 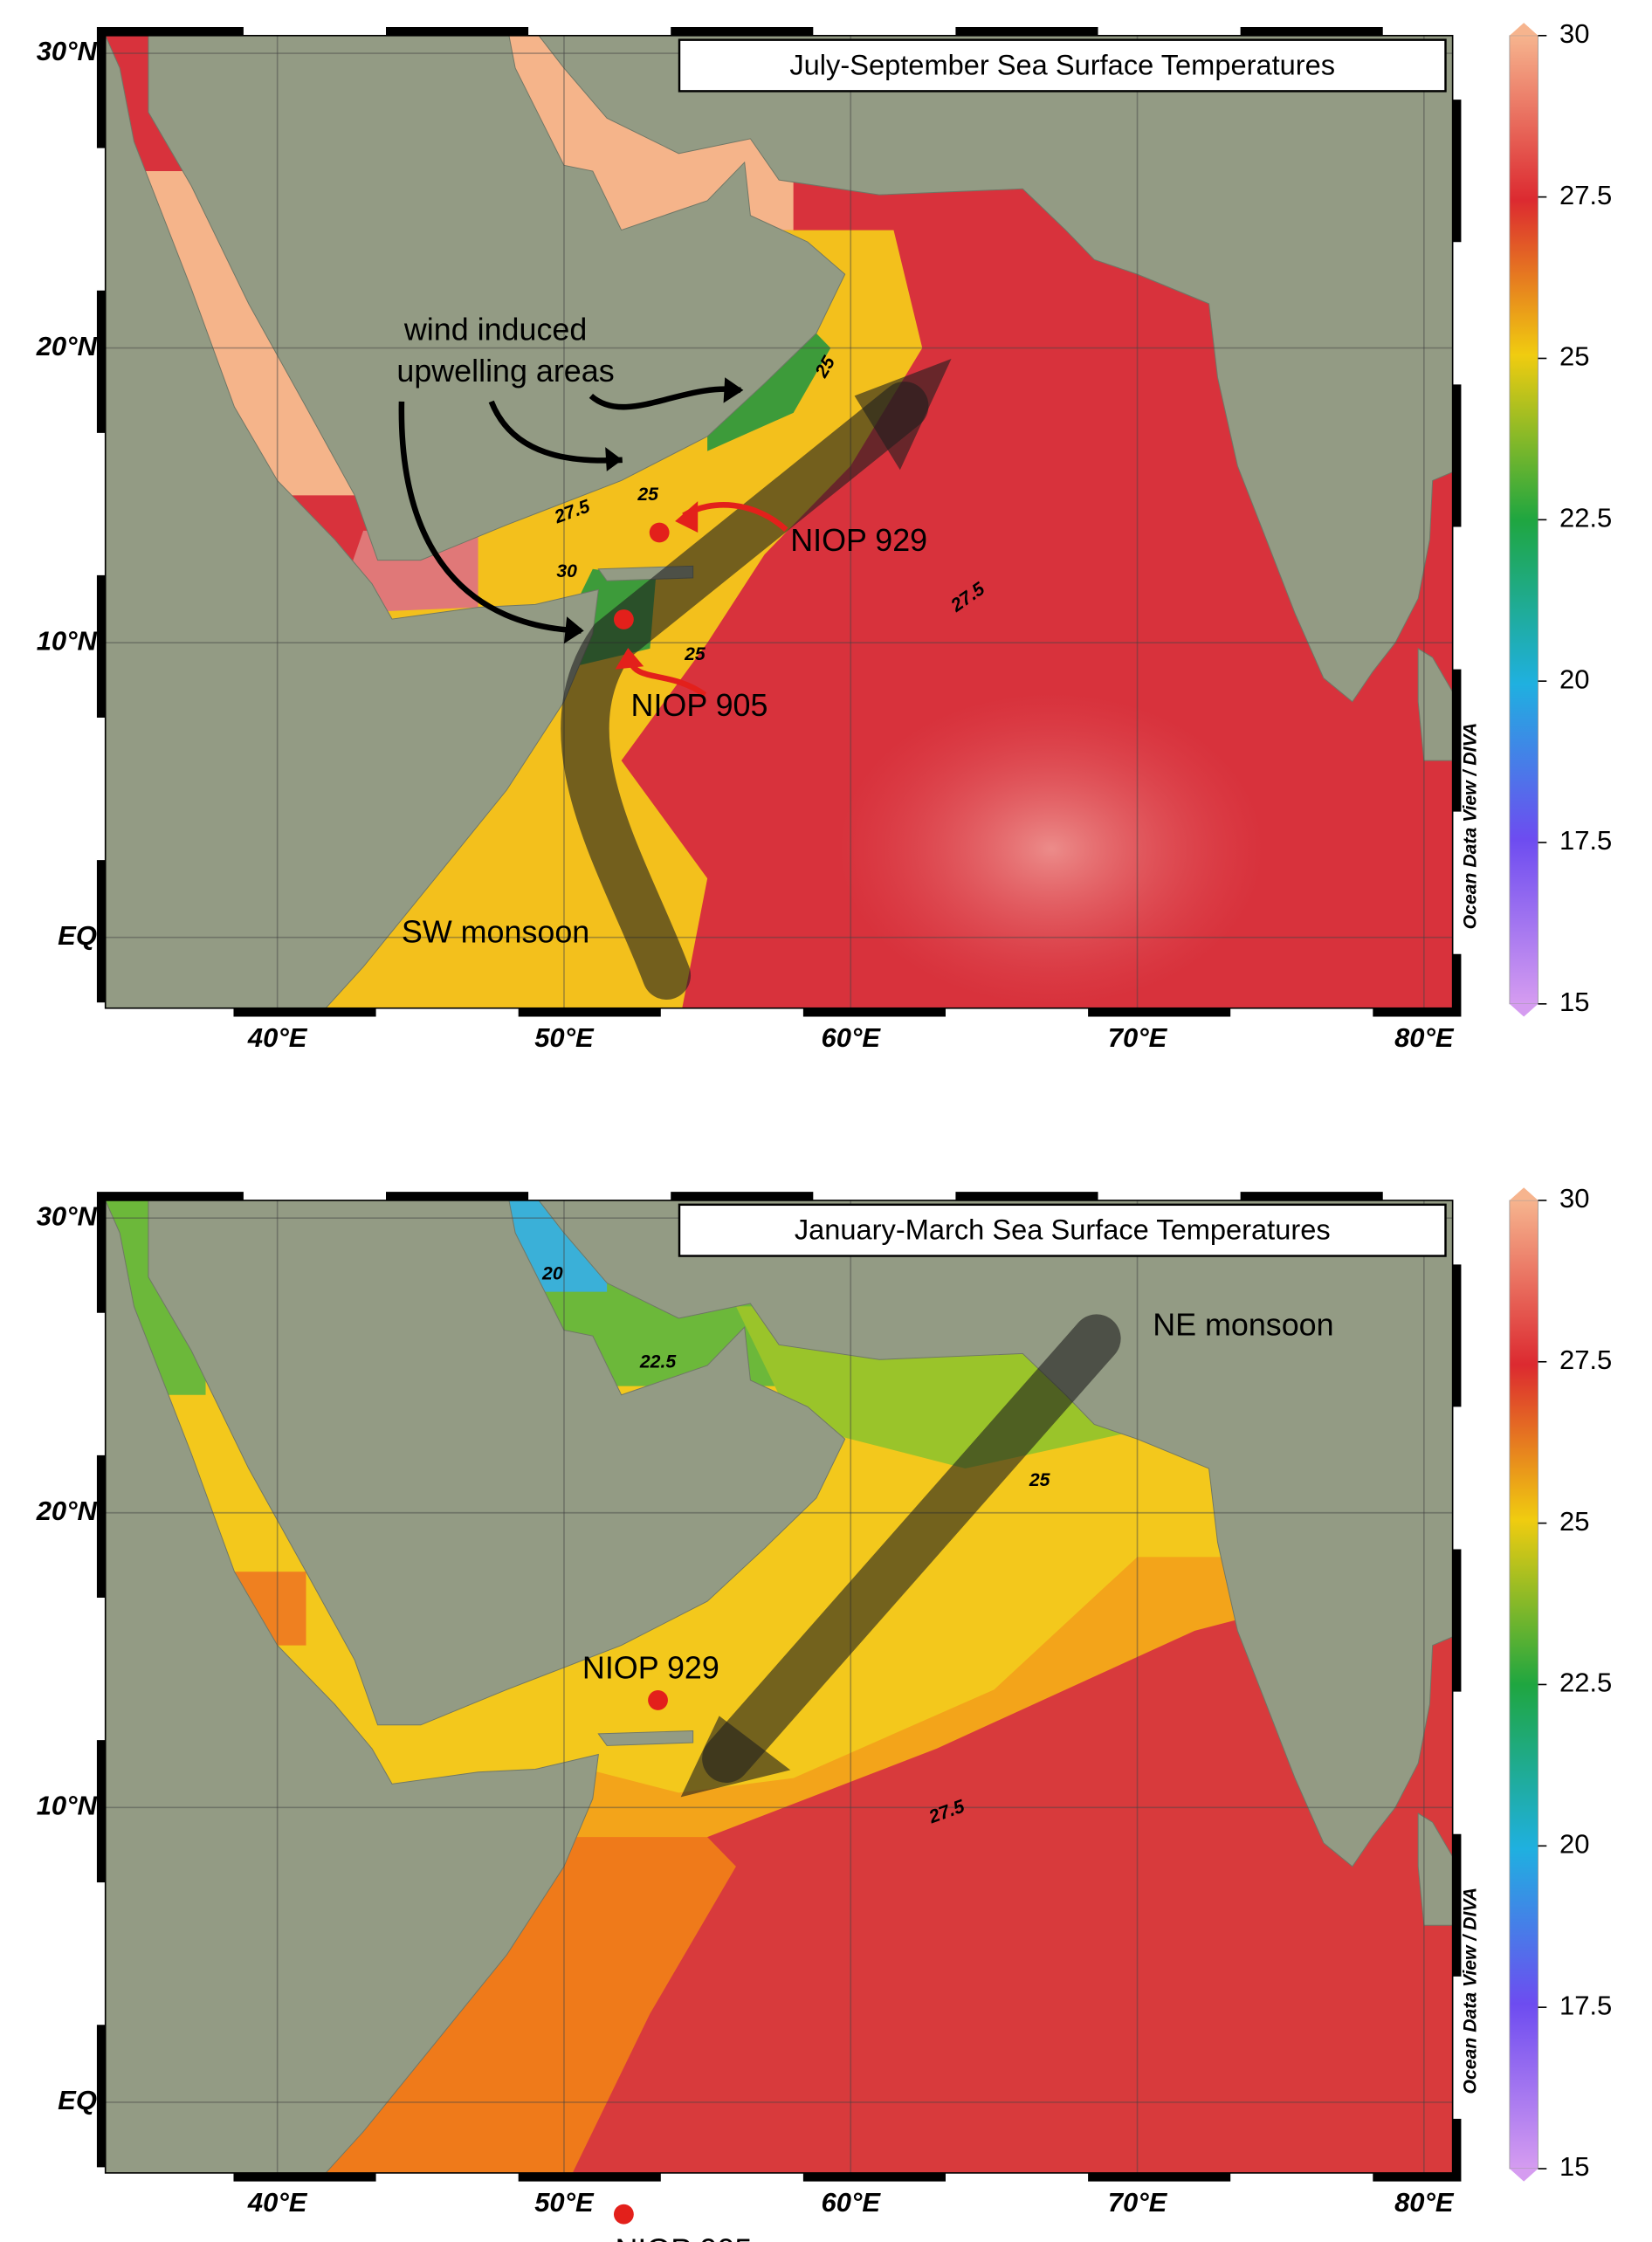 I want to click on contour-label: 20, so click(x=552, y=1273).